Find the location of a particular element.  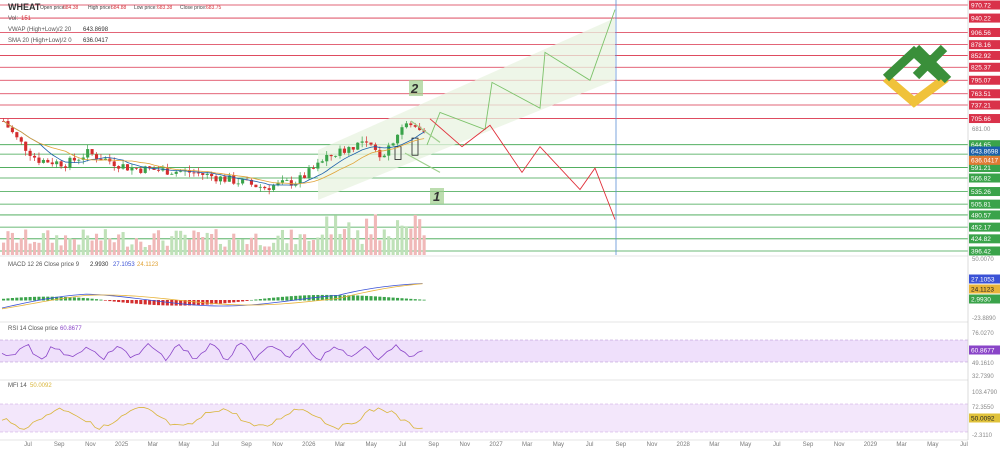

macd-axis-bottom: -23.8890 is located at coordinates (984, 319).